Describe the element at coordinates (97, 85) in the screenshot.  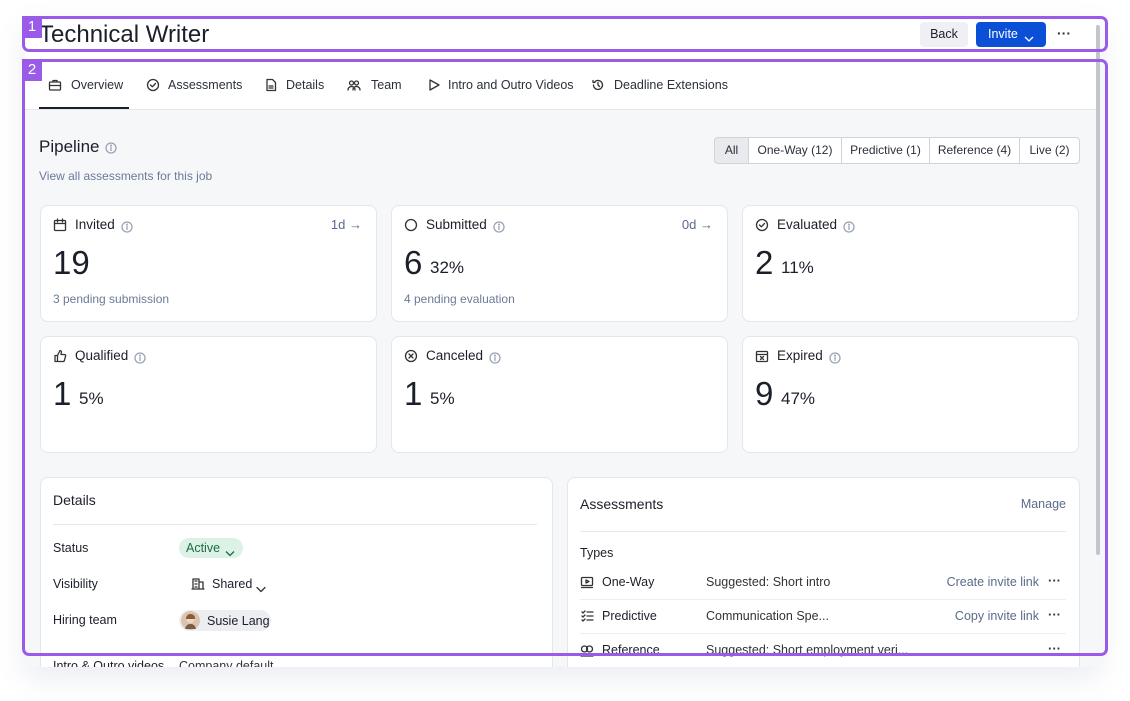
I see `tab: Overview` at that location.